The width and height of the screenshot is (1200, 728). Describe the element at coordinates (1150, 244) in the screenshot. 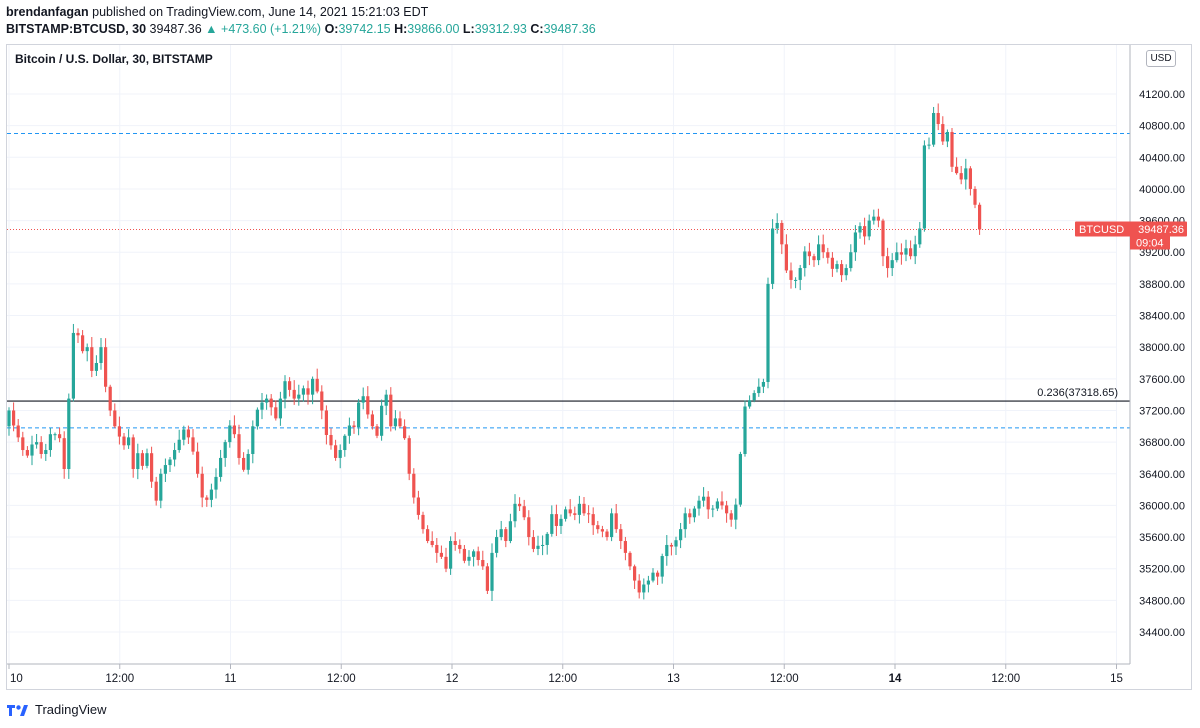

I see `countdown-text: 09:04` at that location.